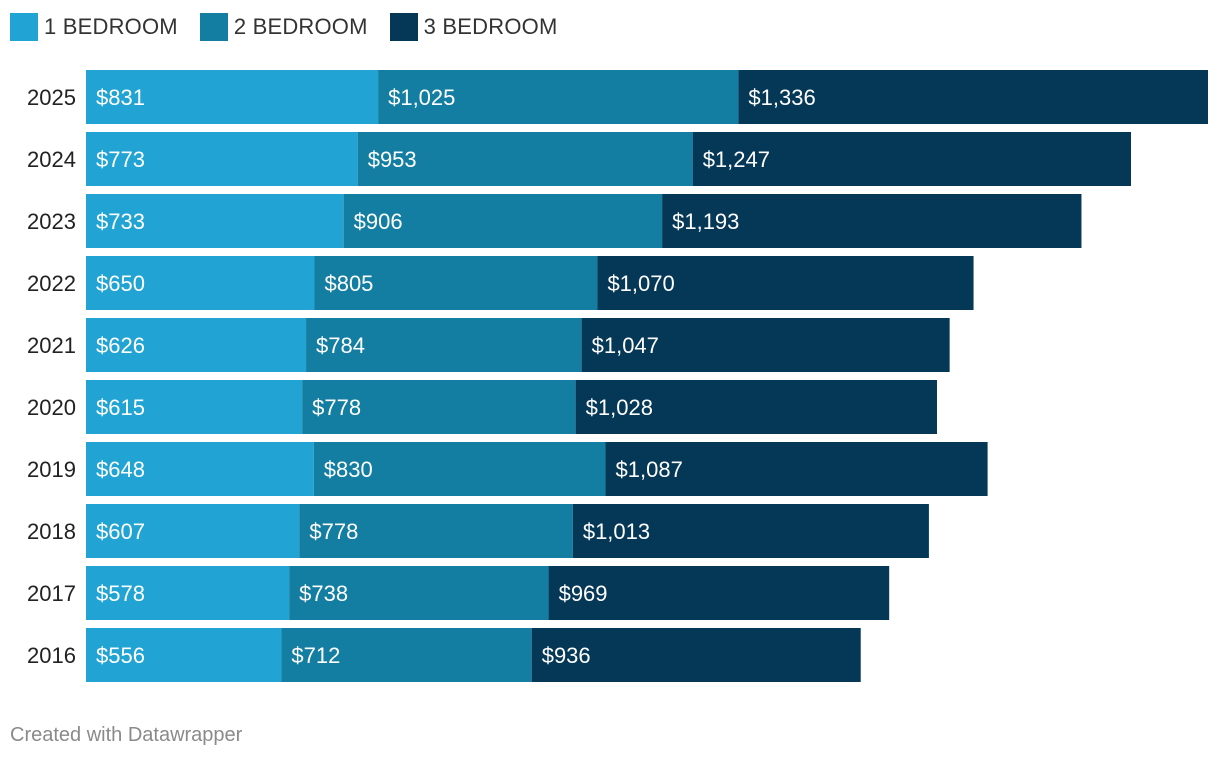  What do you see at coordinates (796, 469) in the screenshot?
I see `bar-2019-3-bedroom` at bounding box center [796, 469].